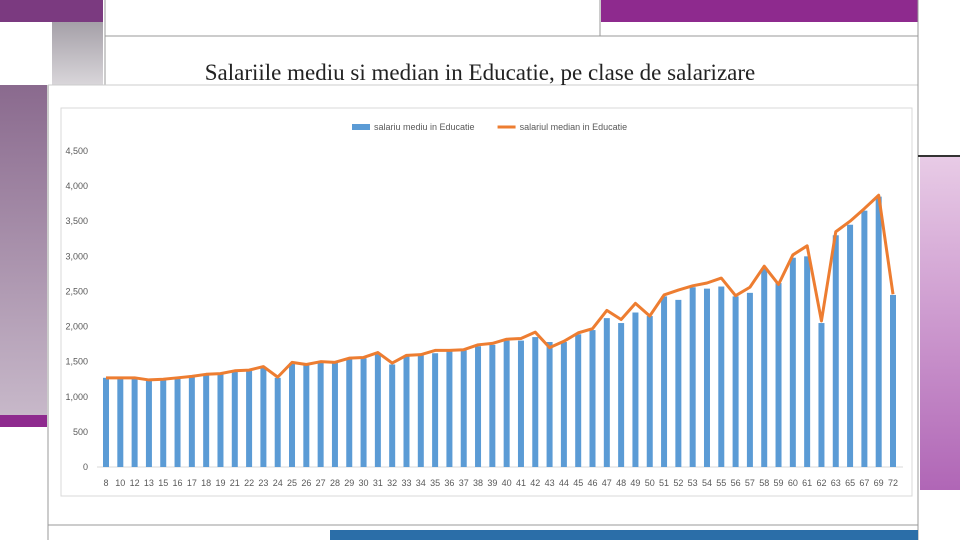 The image size is (960, 540). What do you see at coordinates (507, 483) in the screenshot?
I see `x-tick-label: 40` at bounding box center [507, 483].